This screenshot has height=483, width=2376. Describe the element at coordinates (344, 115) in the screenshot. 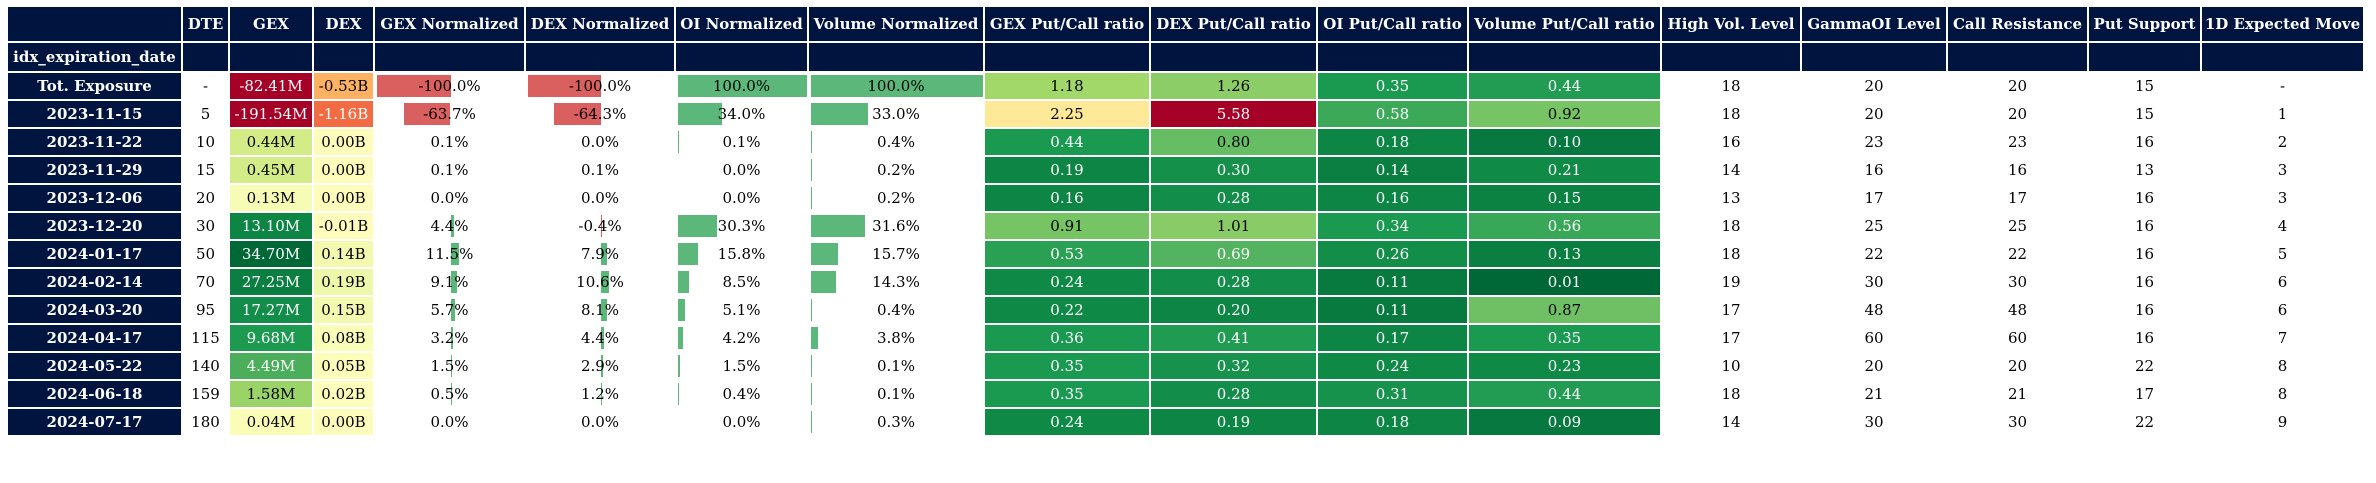

I see `dex-cell: -1.16B` at that location.